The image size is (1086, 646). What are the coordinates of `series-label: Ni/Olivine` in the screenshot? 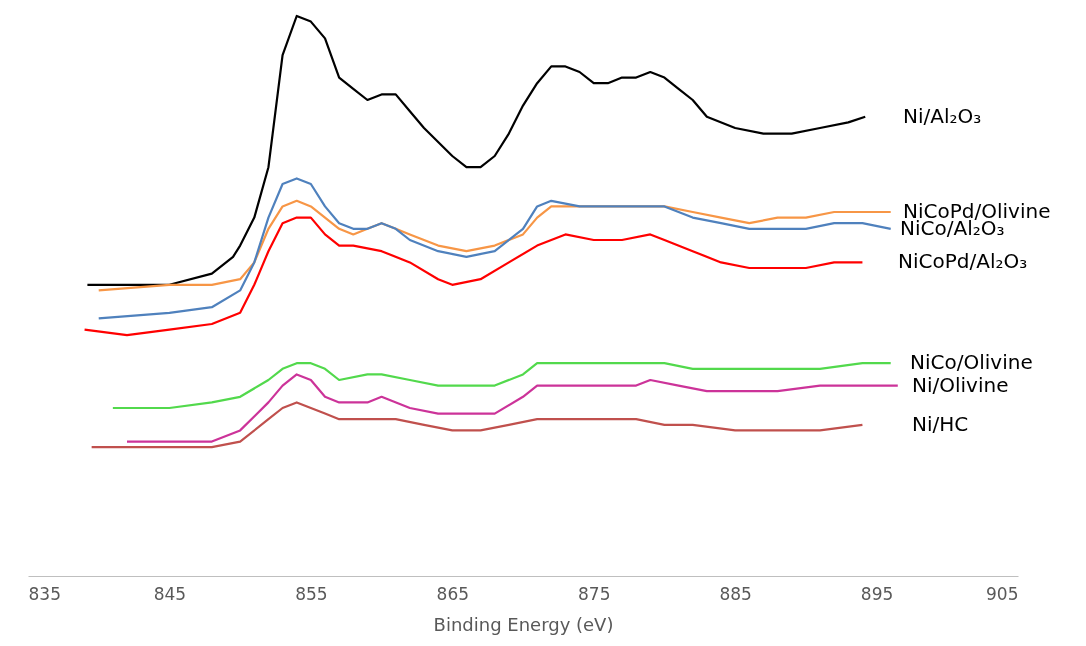 It's located at (960, 384).